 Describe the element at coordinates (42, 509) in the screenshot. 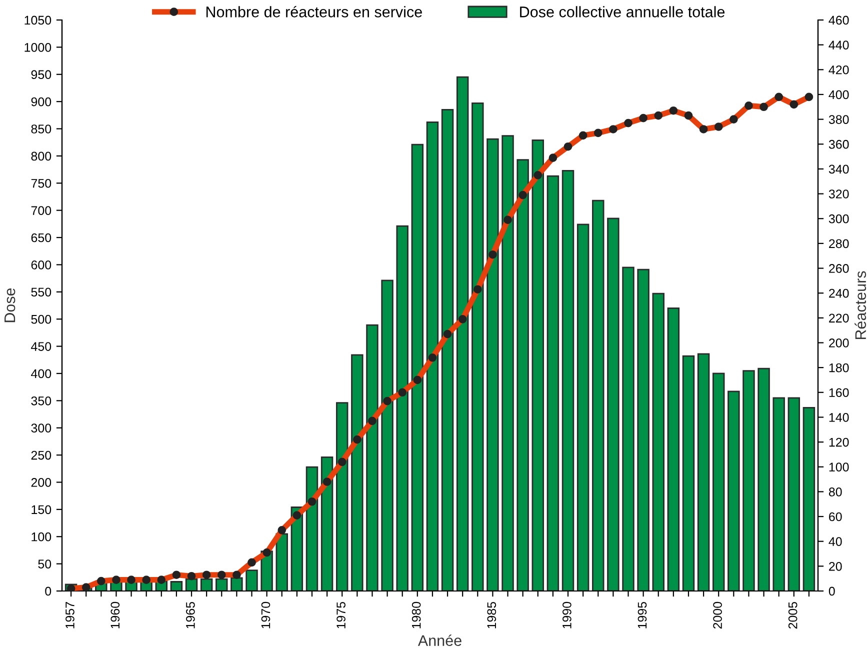

I see `y-tick-label: 150` at that location.